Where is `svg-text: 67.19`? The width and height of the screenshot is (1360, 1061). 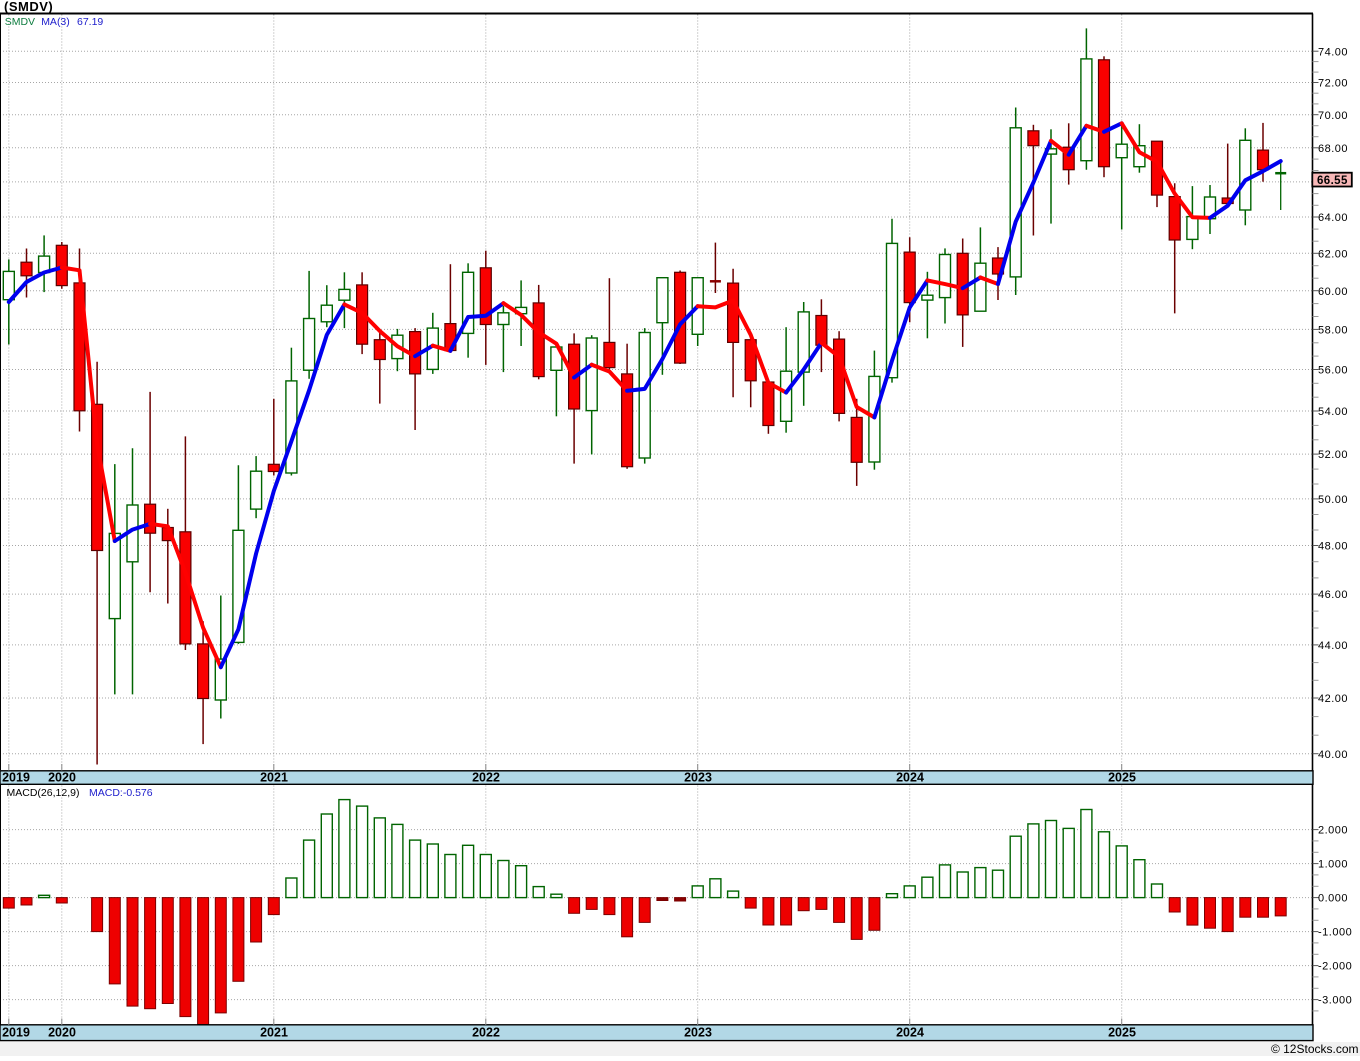 svg-text: 67.19 is located at coordinates (90, 22).